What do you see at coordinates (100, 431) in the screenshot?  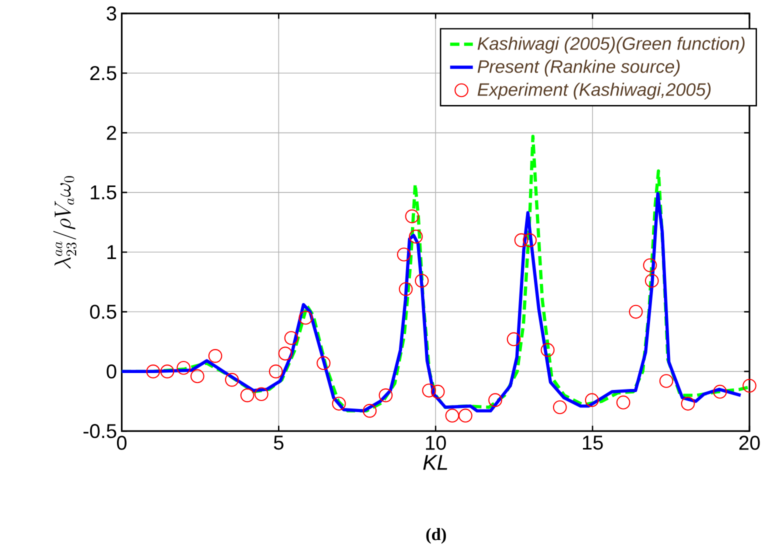 I see `y-tick-label: -0.5` at bounding box center [100, 431].